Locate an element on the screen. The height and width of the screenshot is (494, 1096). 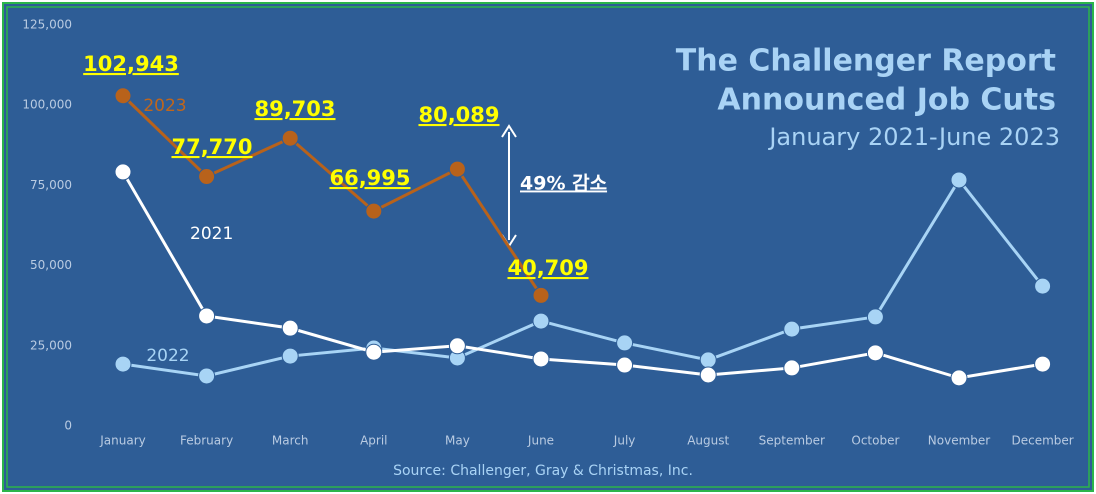
data-label: 80,089 is located at coordinates (458, 115).